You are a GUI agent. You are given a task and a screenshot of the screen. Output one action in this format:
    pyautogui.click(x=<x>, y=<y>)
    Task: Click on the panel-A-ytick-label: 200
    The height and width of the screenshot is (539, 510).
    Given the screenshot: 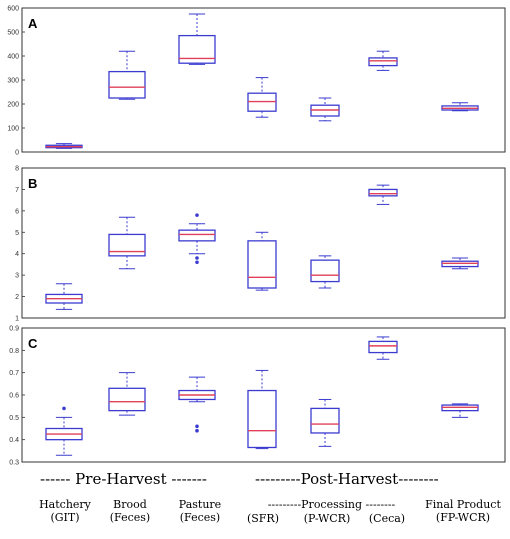 What is the action you would take?
    pyautogui.click(x=13, y=105)
    